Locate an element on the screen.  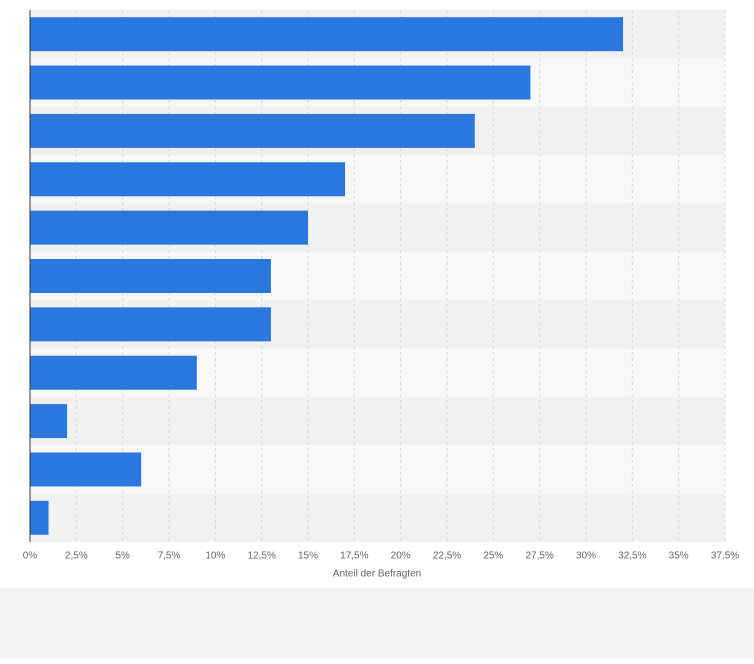
x-tick-label: 35% is located at coordinates (679, 556).